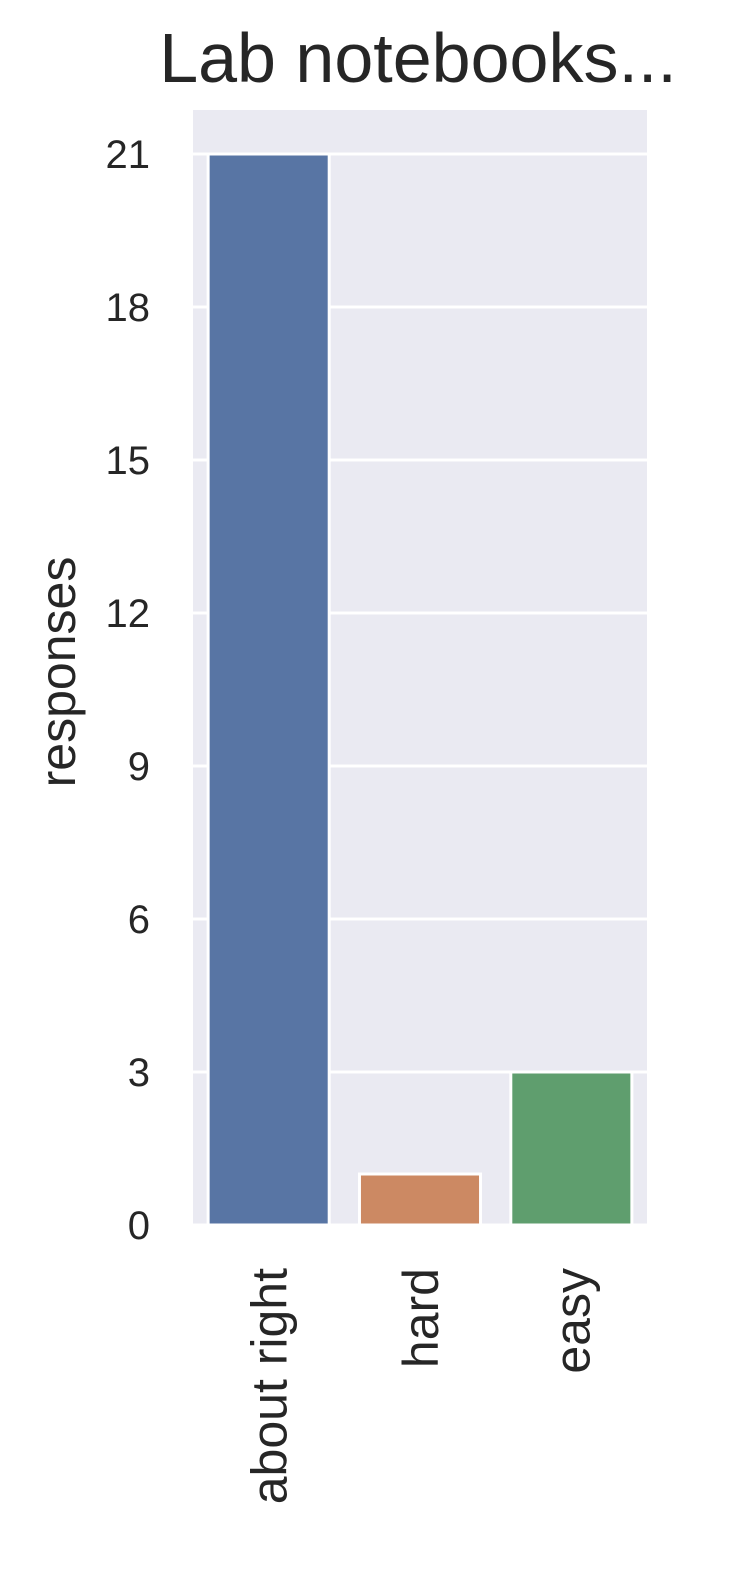 This screenshot has height=1586, width=730. I want to click on x-tick-label: hard, so click(421, 1318).